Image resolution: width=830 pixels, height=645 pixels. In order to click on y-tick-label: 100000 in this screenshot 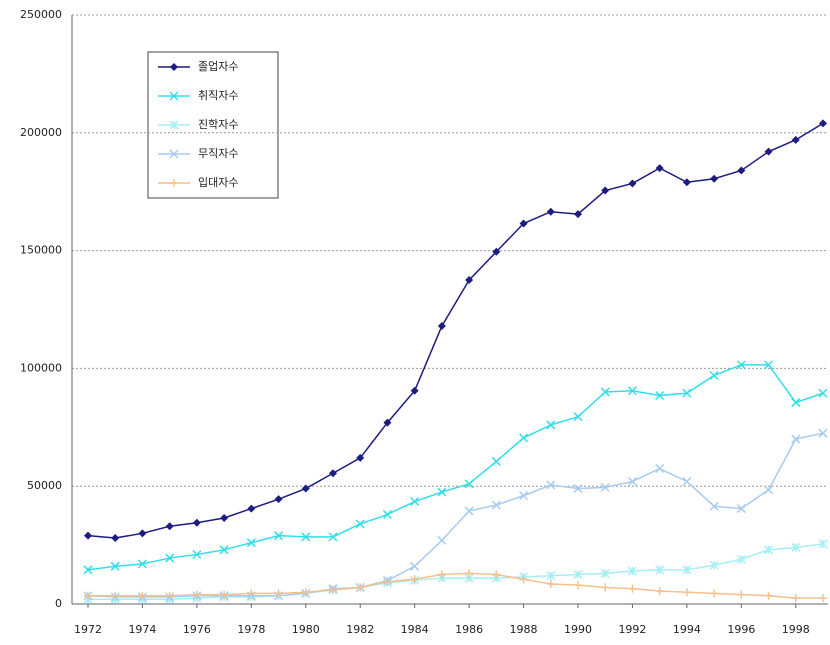, I will do `click(41, 367)`.